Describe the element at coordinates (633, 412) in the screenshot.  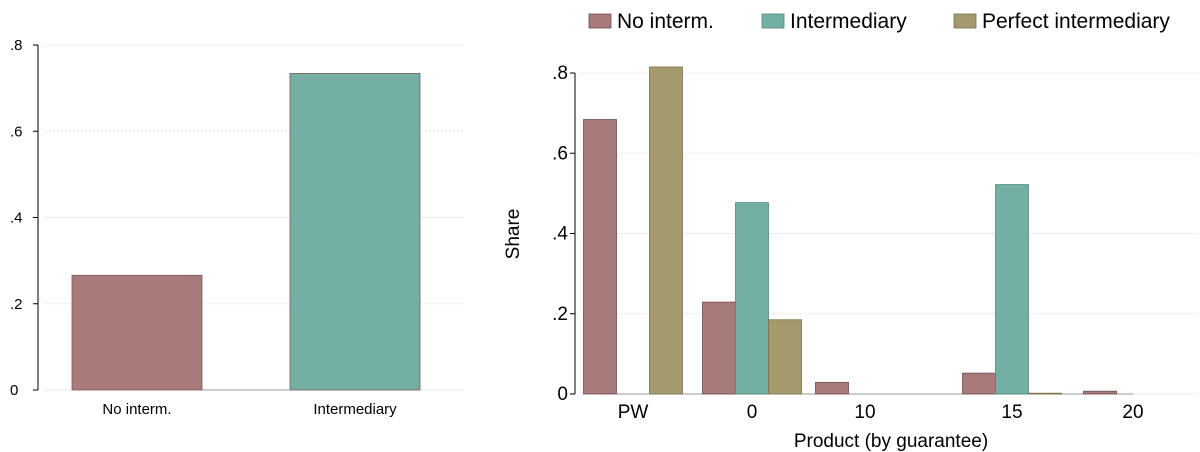
I see `right-xtick-label: PW` at that location.